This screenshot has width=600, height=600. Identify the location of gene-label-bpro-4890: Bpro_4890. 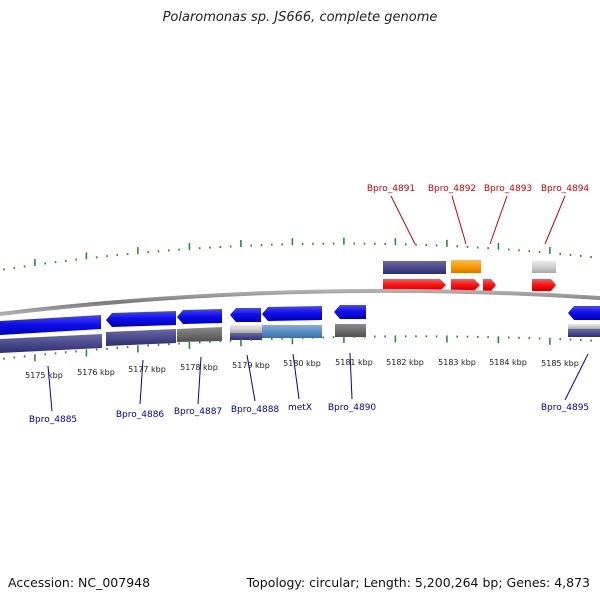
(352, 408).